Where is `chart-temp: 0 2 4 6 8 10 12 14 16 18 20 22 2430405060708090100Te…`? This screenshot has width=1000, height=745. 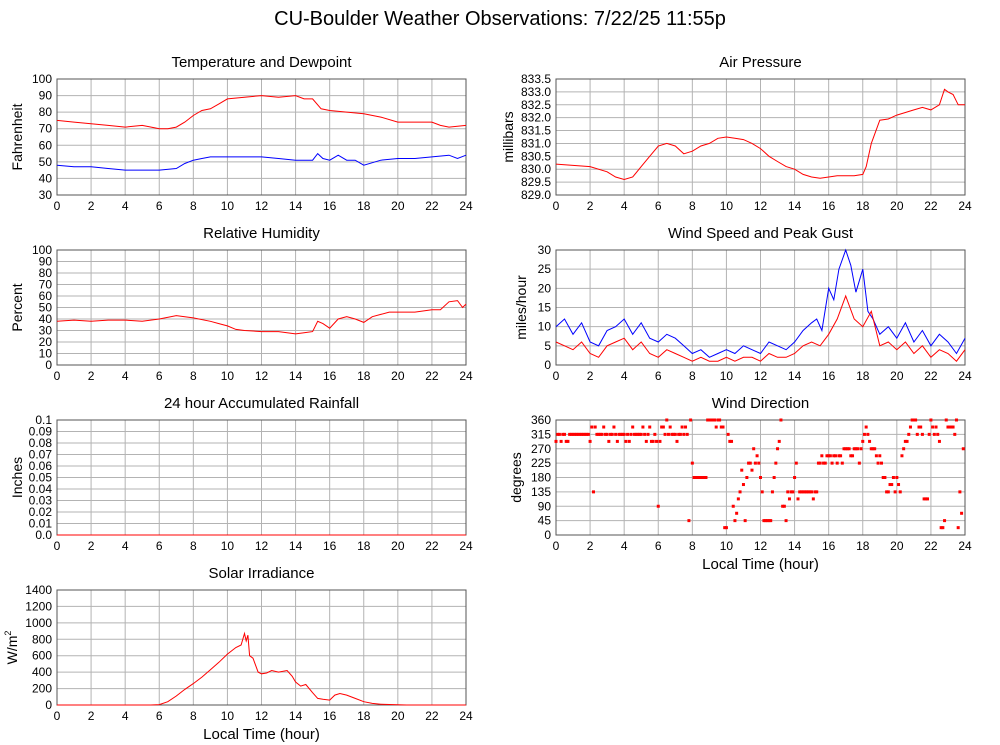 chart-temp: 0 2 4 6 8 10 12 14 16 18 20 22 2430405060708090100Te… is located at coordinates (241, 133).